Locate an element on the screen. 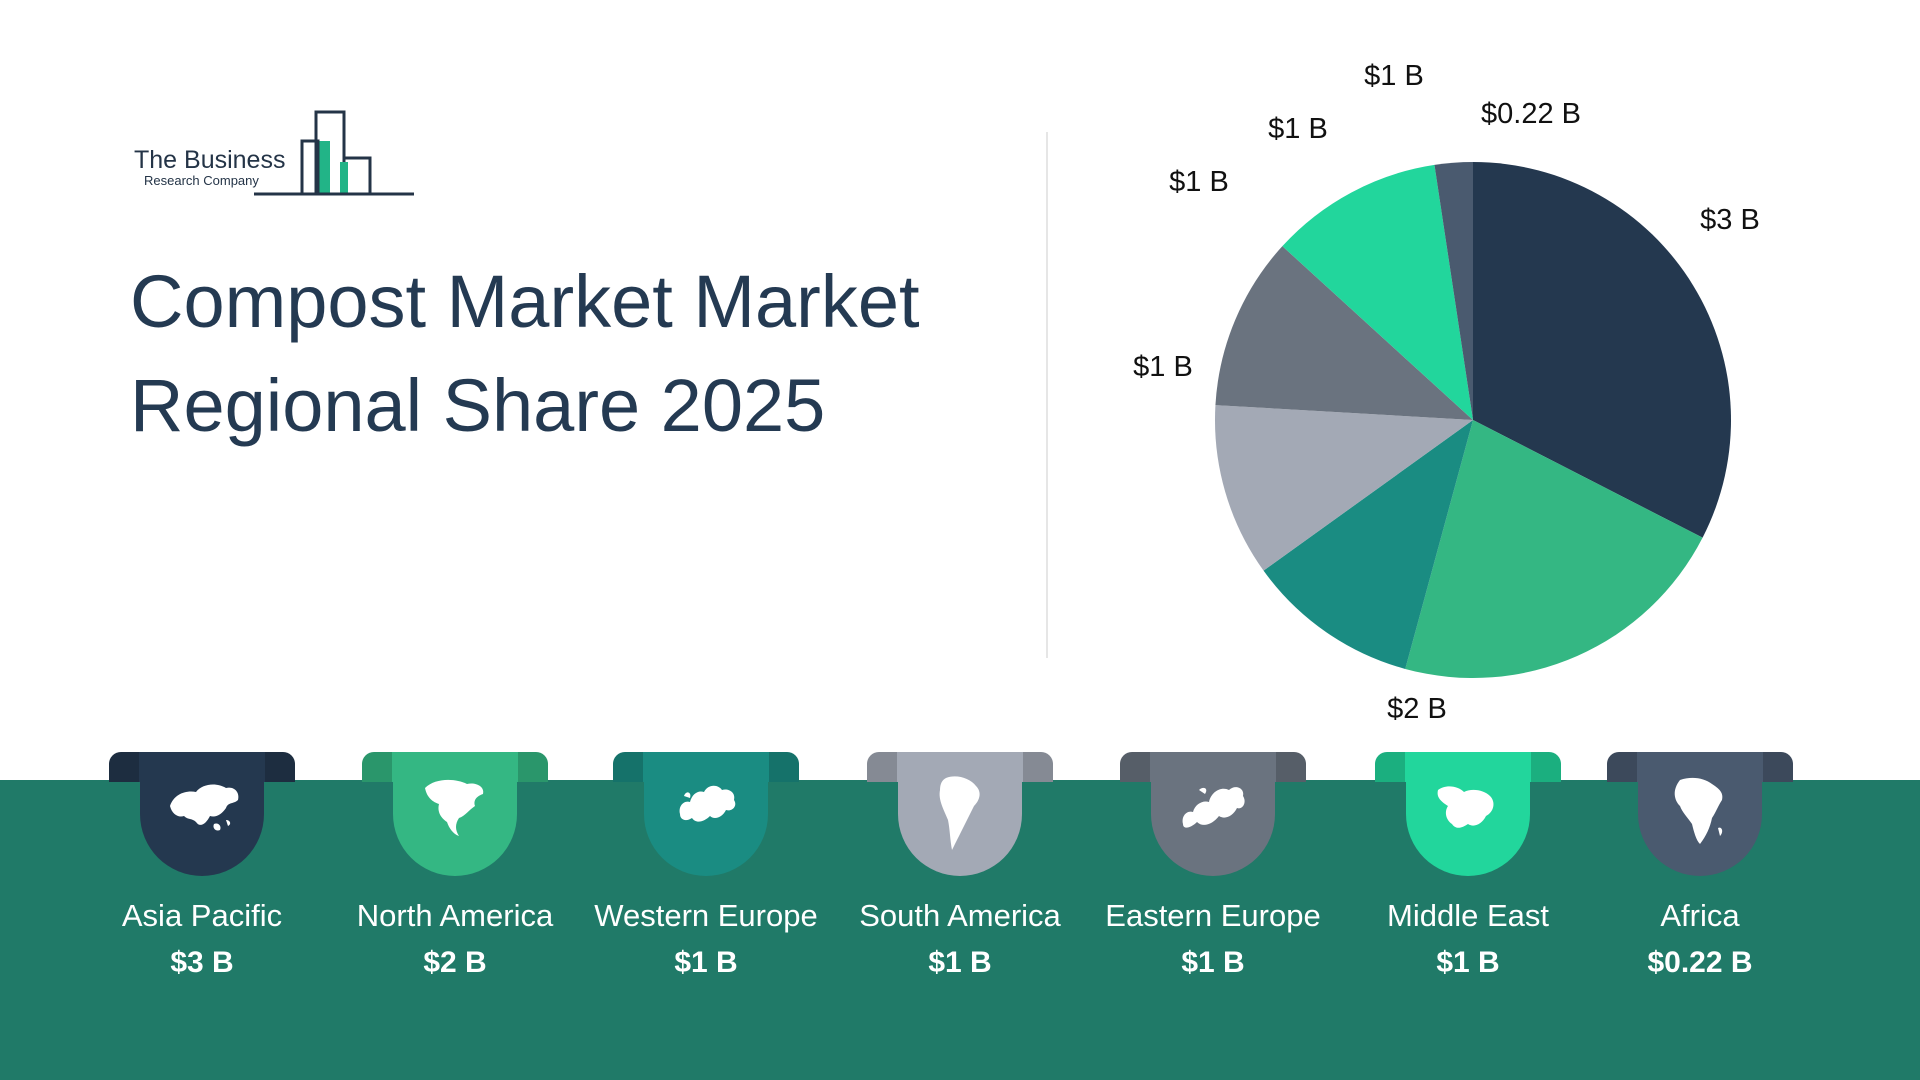 This screenshot has width=1920, height=1080. eastern-europe-map-icon is located at coordinates (1213, 807).